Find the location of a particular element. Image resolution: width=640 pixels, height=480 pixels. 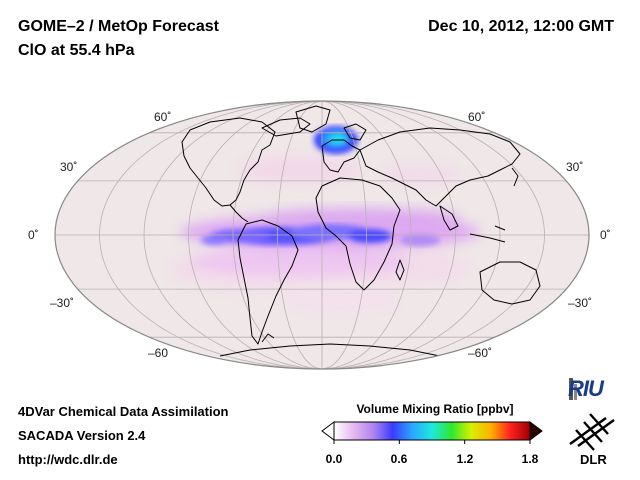

riu-logo-icon is located at coordinates (573, 389).